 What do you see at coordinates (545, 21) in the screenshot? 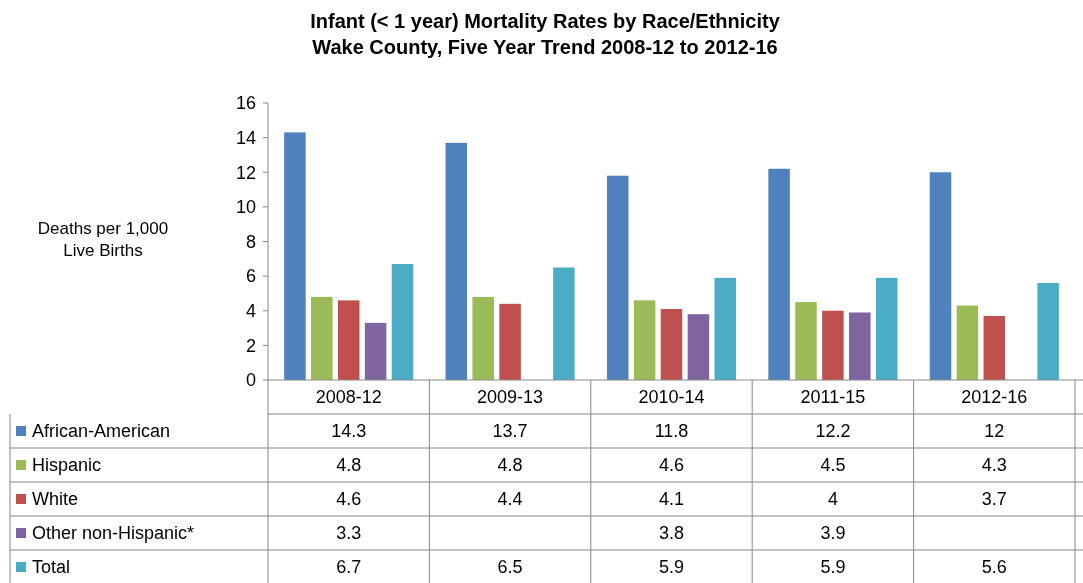
I see `chart-title: Infant (< 1 year) Mortality Rates by Race/Ethnicity` at bounding box center [545, 21].